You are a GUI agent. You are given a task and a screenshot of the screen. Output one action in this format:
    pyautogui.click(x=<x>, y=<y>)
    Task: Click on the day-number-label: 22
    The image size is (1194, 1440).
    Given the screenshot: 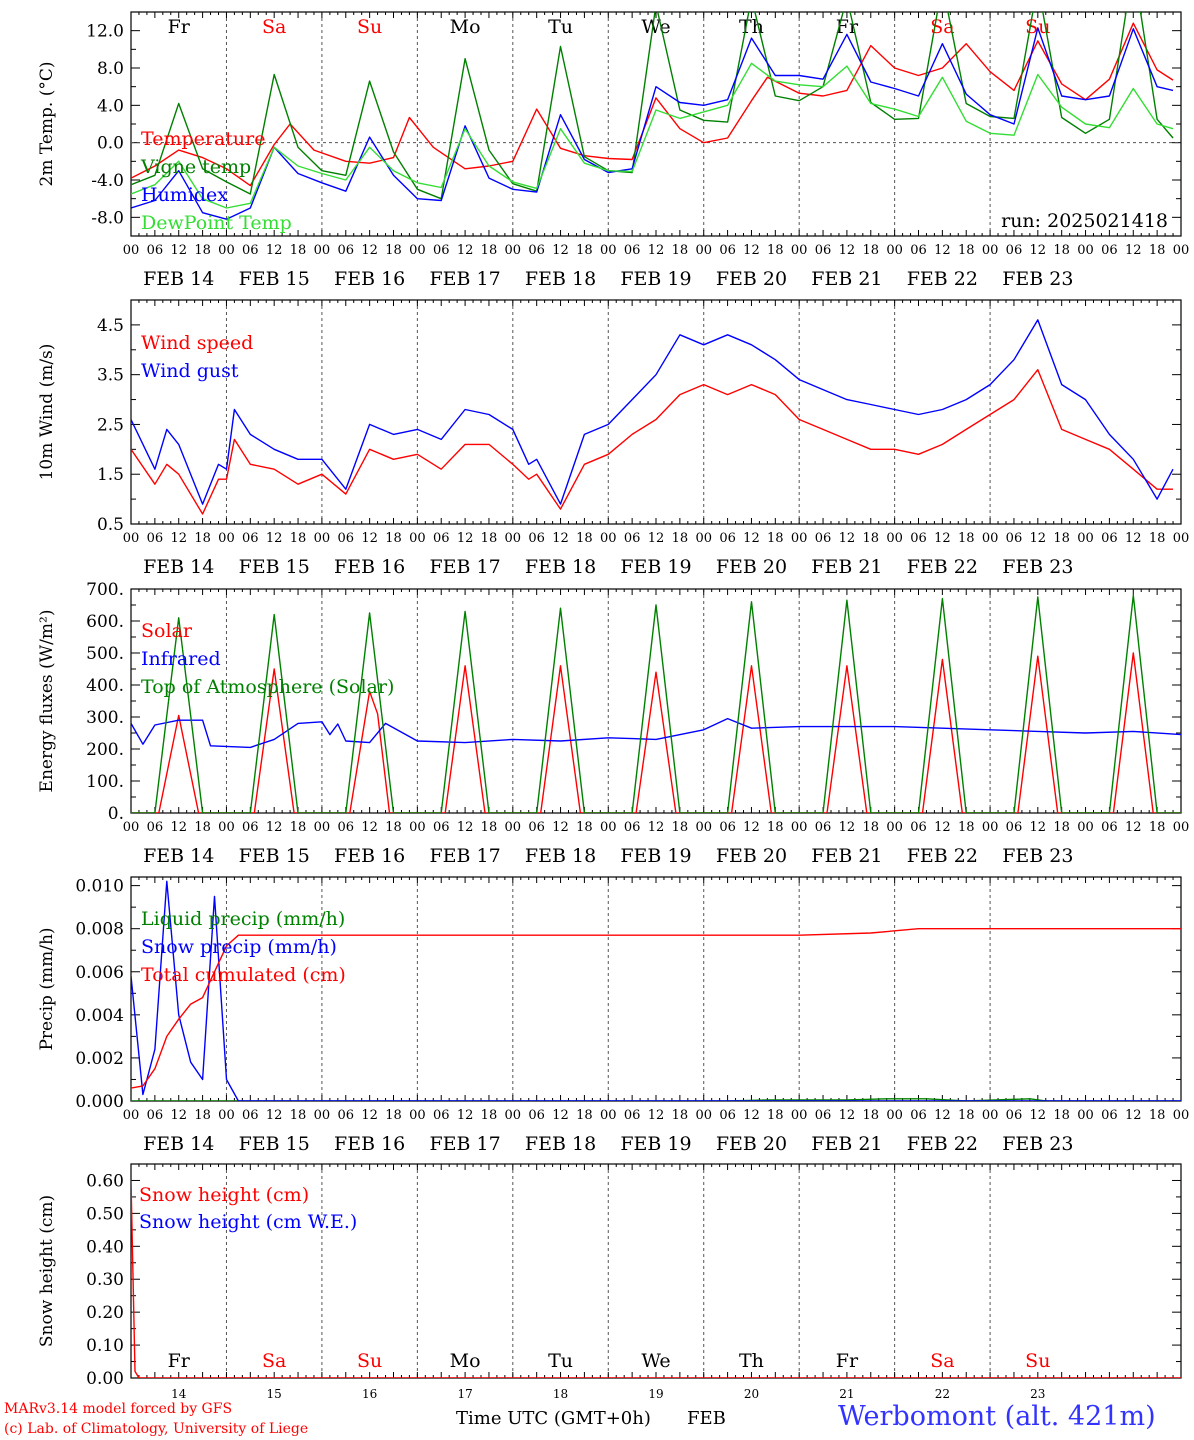 What is the action you would take?
    pyautogui.click(x=942, y=1394)
    